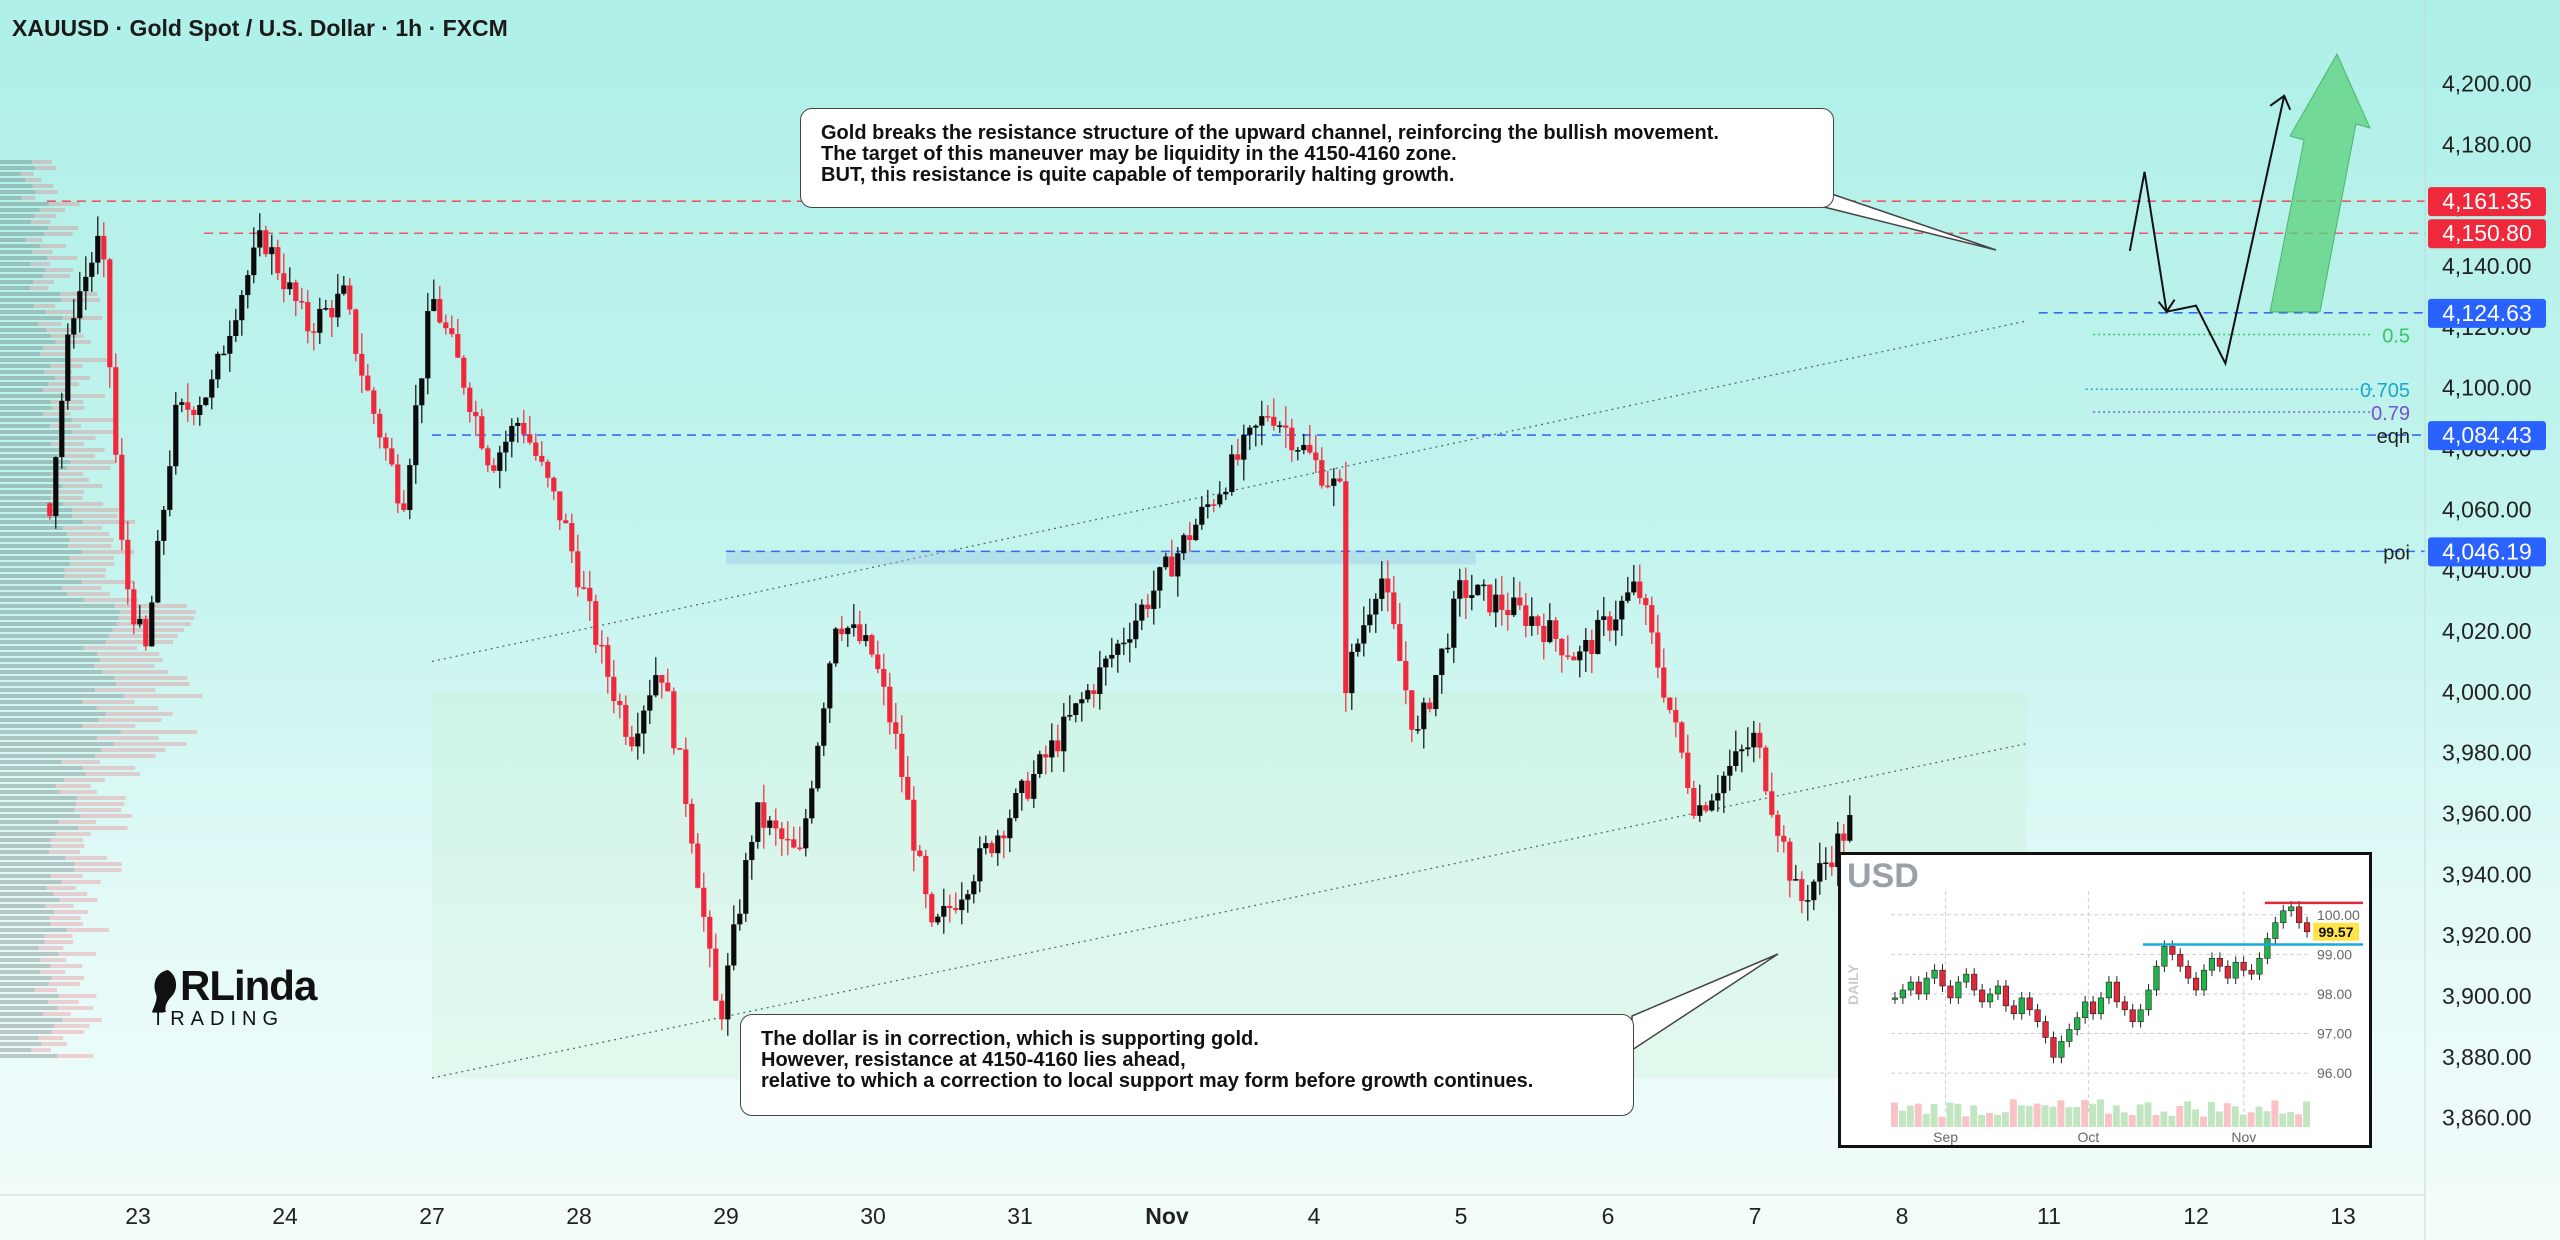  I want to click on logo-line-2: TRADING, so click(218, 1019).